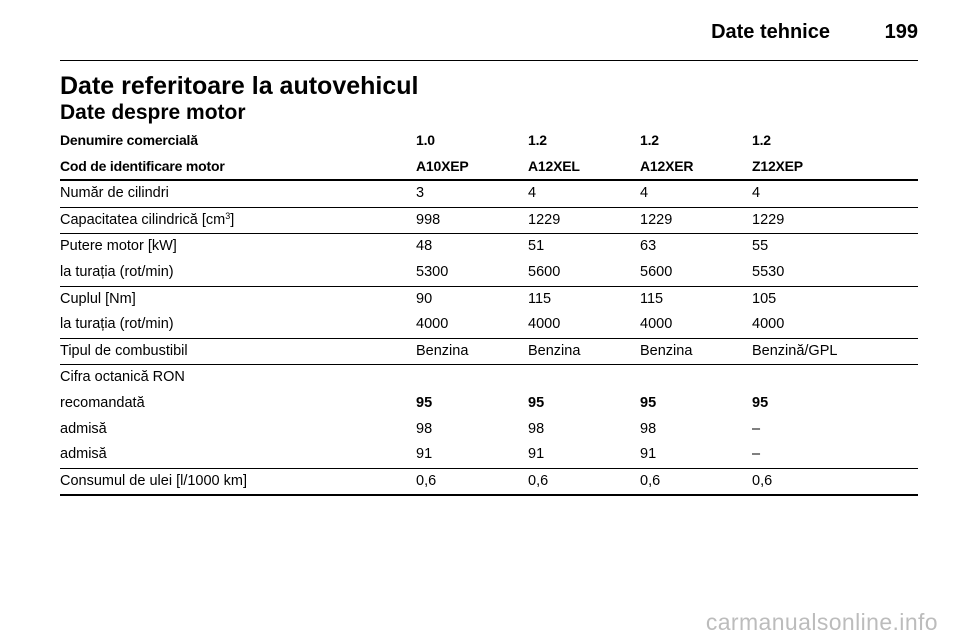  What do you see at coordinates (129, 140) in the screenshot?
I see `table-header-label: Denumire comercială` at bounding box center [129, 140].